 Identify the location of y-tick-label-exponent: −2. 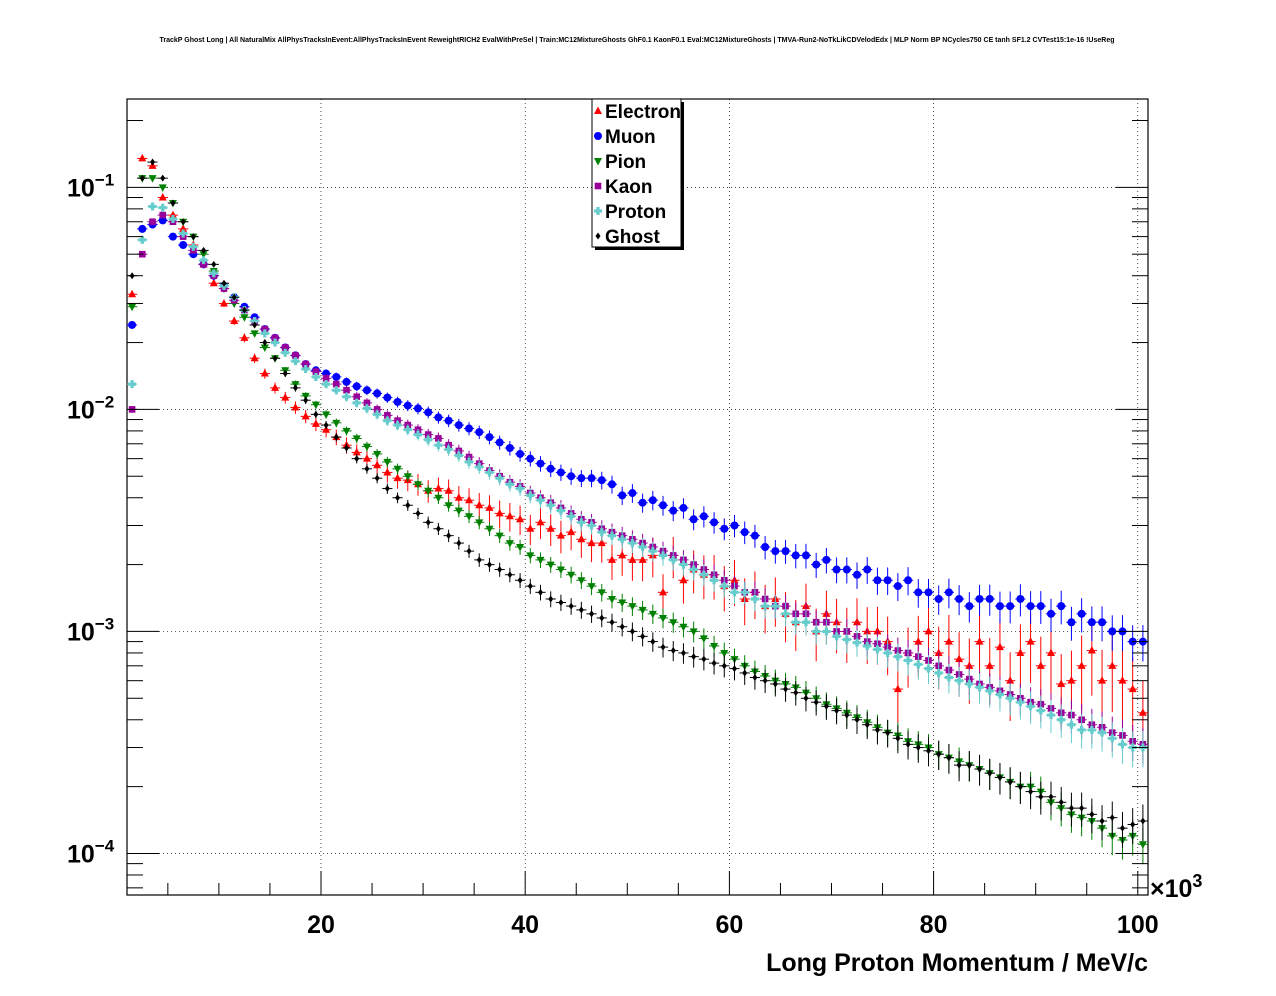
(104, 401).